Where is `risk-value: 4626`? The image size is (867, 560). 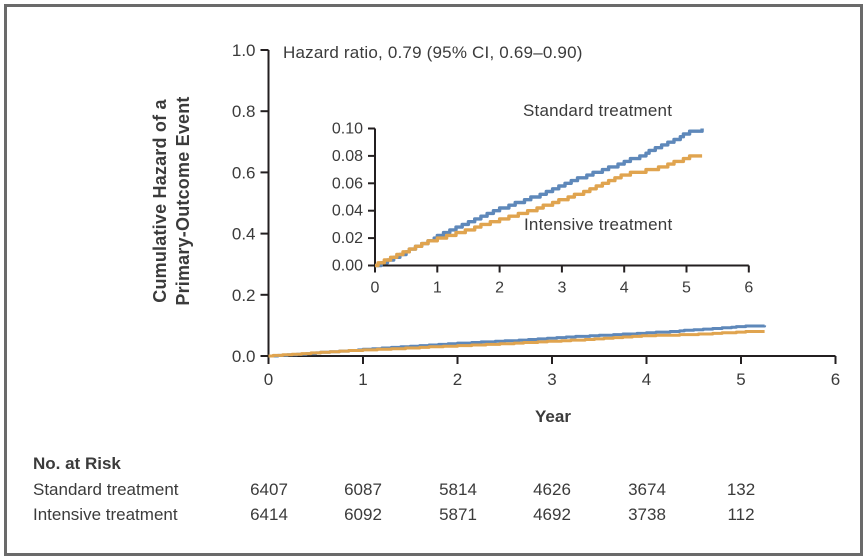 risk-value: 4626 is located at coordinates (552, 489).